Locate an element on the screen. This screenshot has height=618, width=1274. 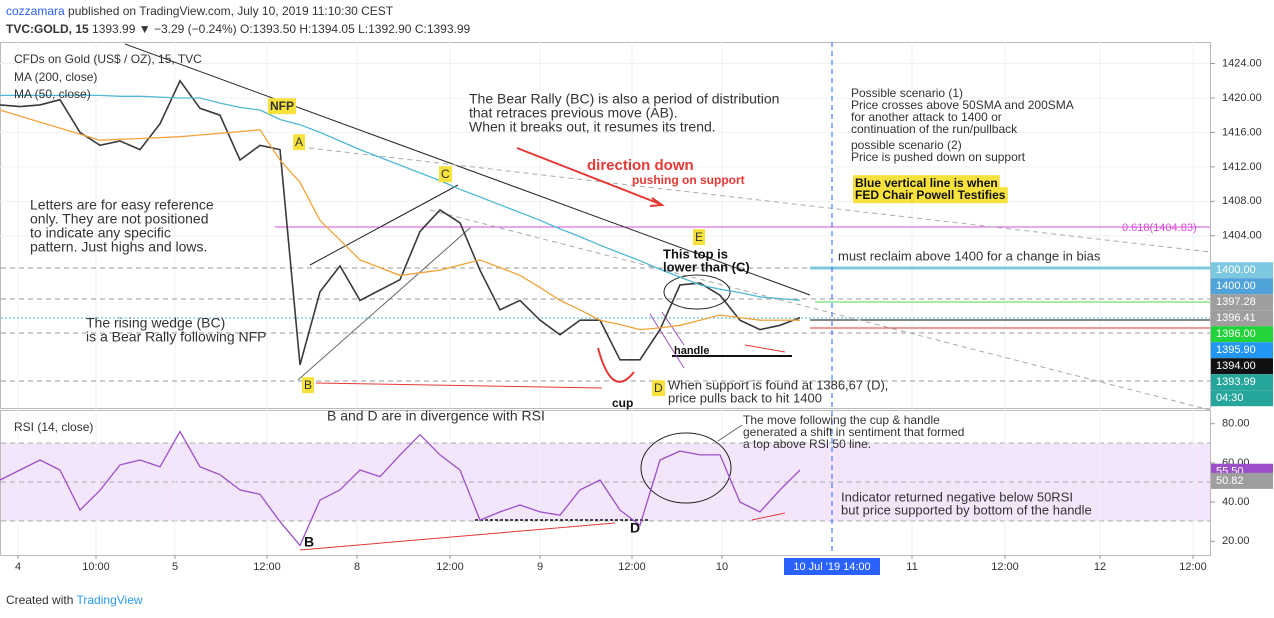
price-label: 1396.00 is located at coordinates (1236, 334).